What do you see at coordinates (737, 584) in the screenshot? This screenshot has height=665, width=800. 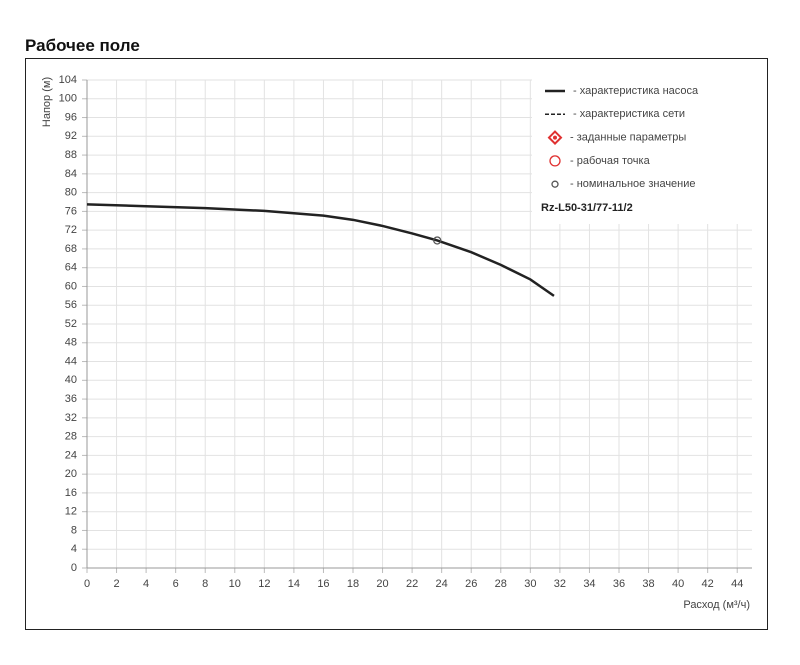 I see `x-tick-label: 44` at bounding box center [737, 584].